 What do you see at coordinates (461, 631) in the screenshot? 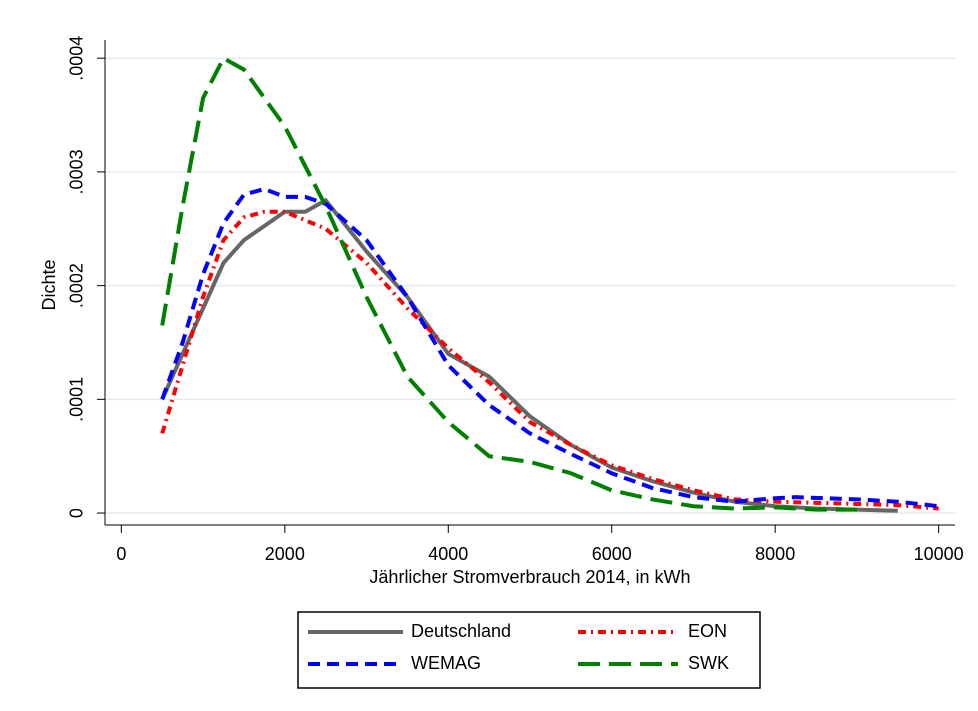
I see `legend-label: Deutschland` at bounding box center [461, 631].